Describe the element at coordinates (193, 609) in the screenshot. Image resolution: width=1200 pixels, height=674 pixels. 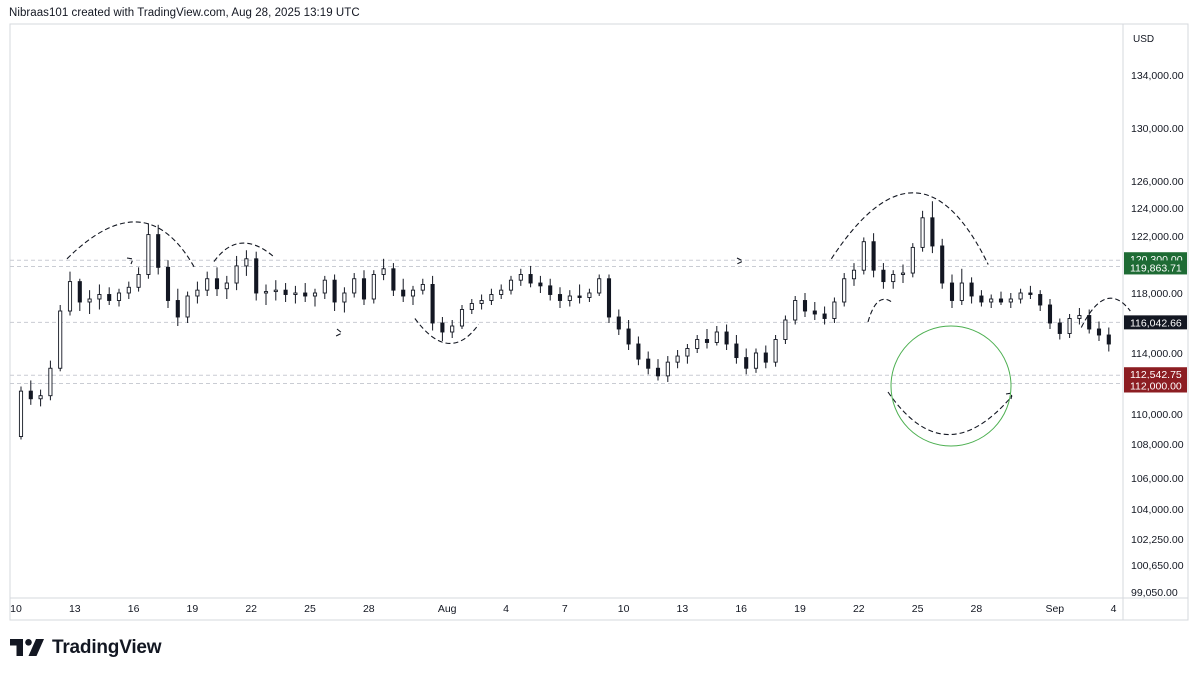
I see `time-tick-label: 19` at that location.